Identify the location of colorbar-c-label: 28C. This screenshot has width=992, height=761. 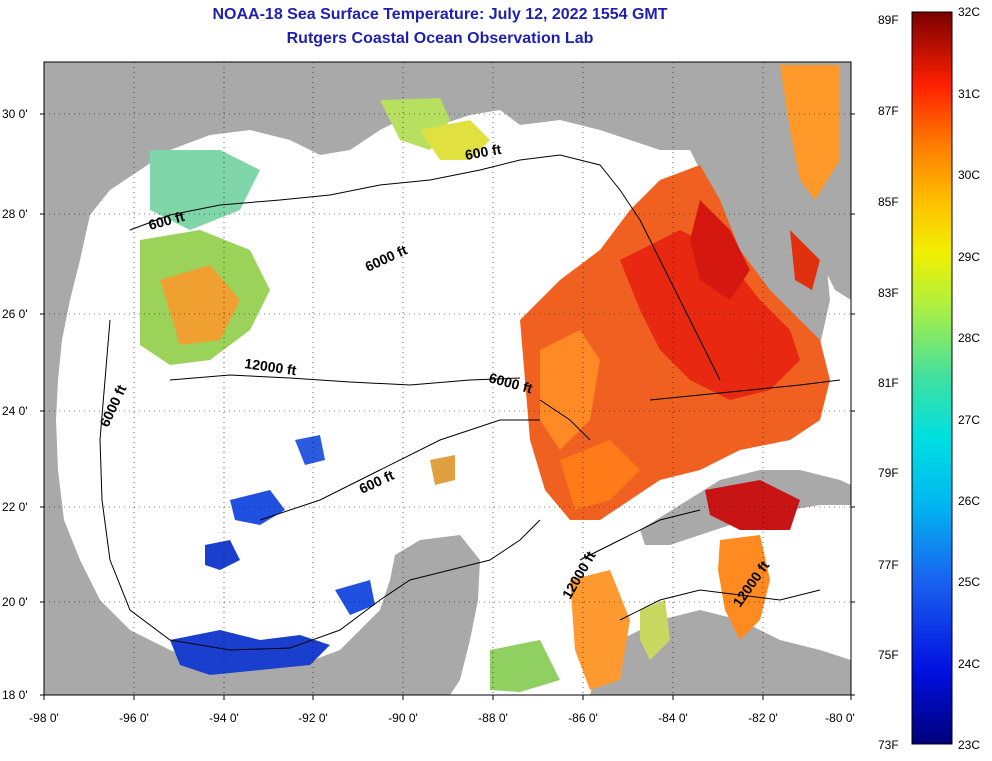
(969, 338).